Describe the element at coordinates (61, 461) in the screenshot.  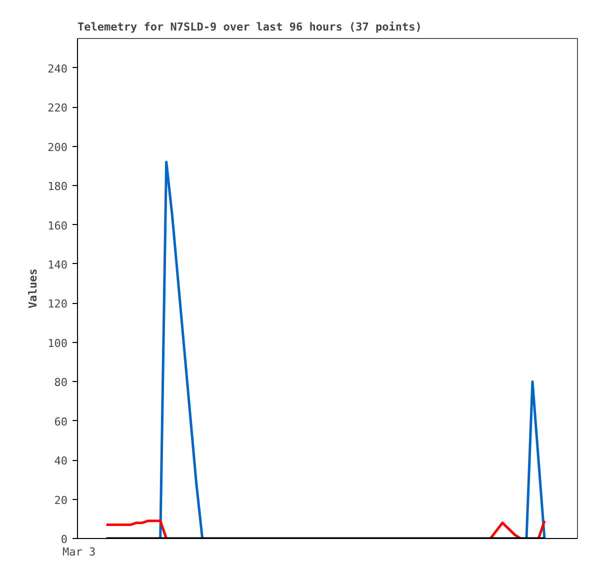
I see `y-tick-label: 40` at that location.